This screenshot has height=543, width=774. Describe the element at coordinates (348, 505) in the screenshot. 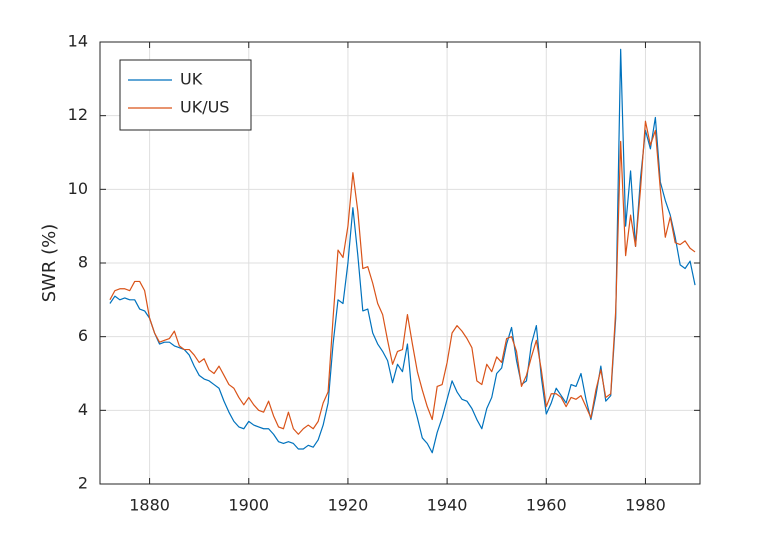

I see `x-tick-label: 1920` at that location.